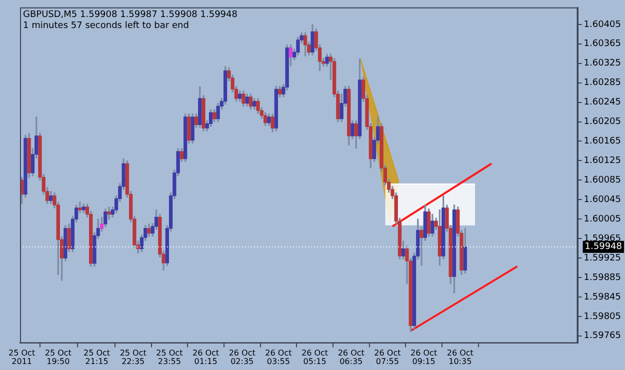 The width and height of the screenshot is (625, 370). What do you see at coordinates (602, 277) in the screenshot?
I see `y-tick-label: 1.59885` at bounding box center [602, 277].